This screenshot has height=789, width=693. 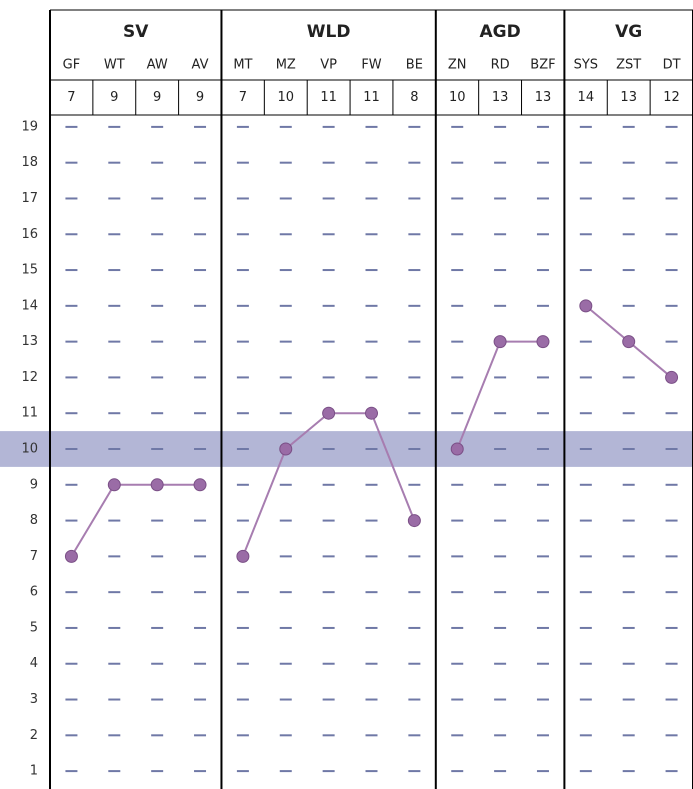 What do you see at coordinates (414, 97) in the screenshot?
I see `value-label: 8` at bounding box center [414, 97].